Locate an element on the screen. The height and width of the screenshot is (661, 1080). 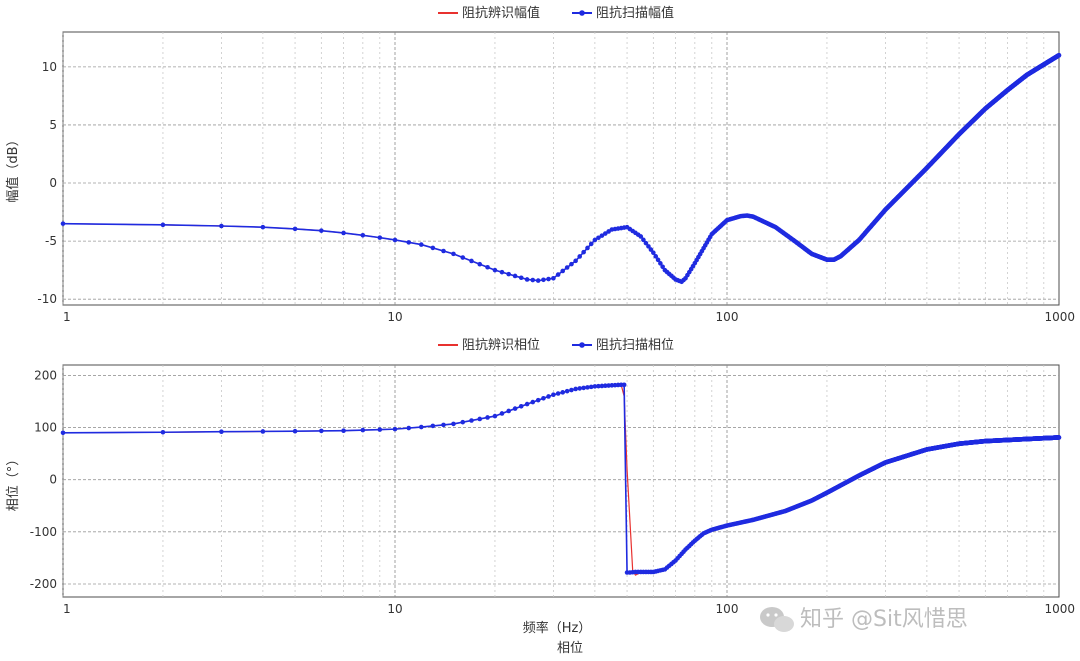
x-tick-label: 1 is located at coordinates (67, 317).